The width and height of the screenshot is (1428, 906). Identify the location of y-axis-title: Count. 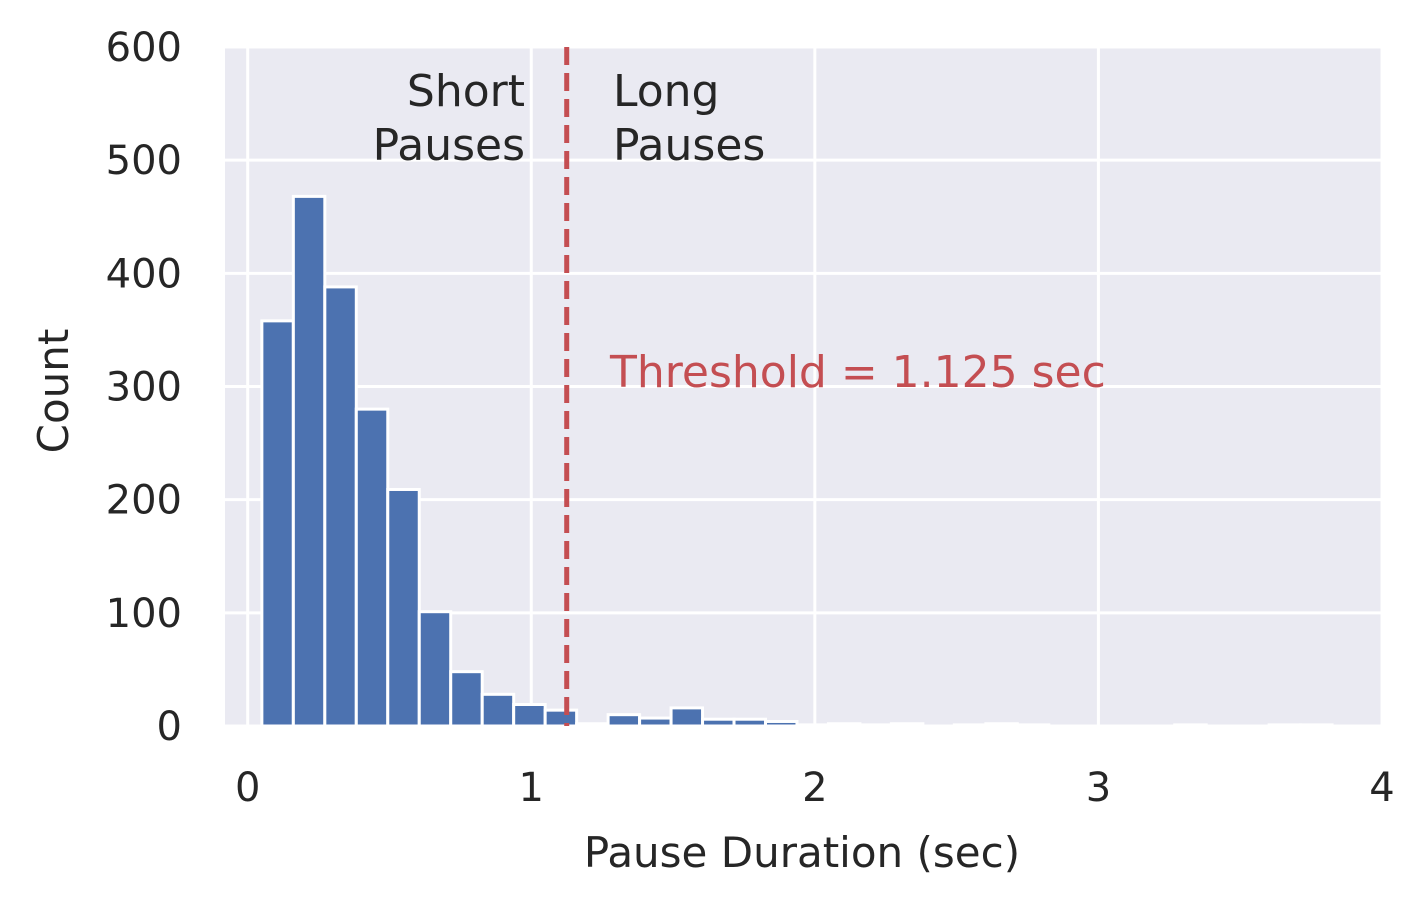
(53, 391).